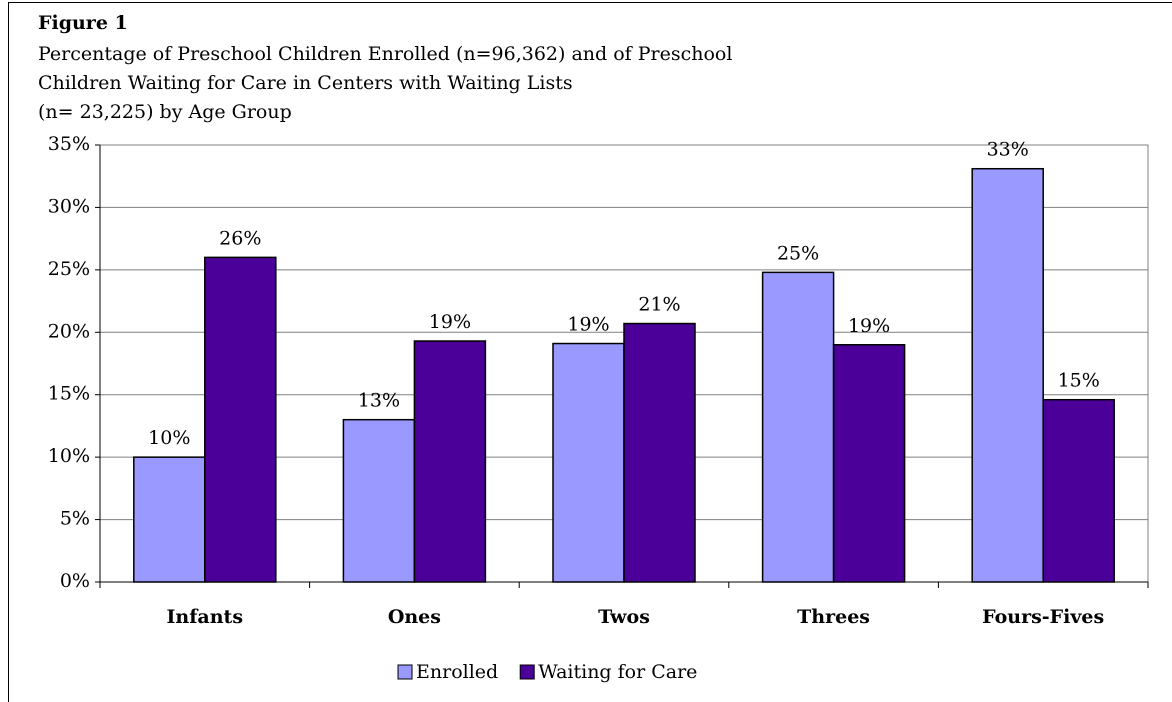  I want to click on y-tick-label: 25%, so click(69, 269).